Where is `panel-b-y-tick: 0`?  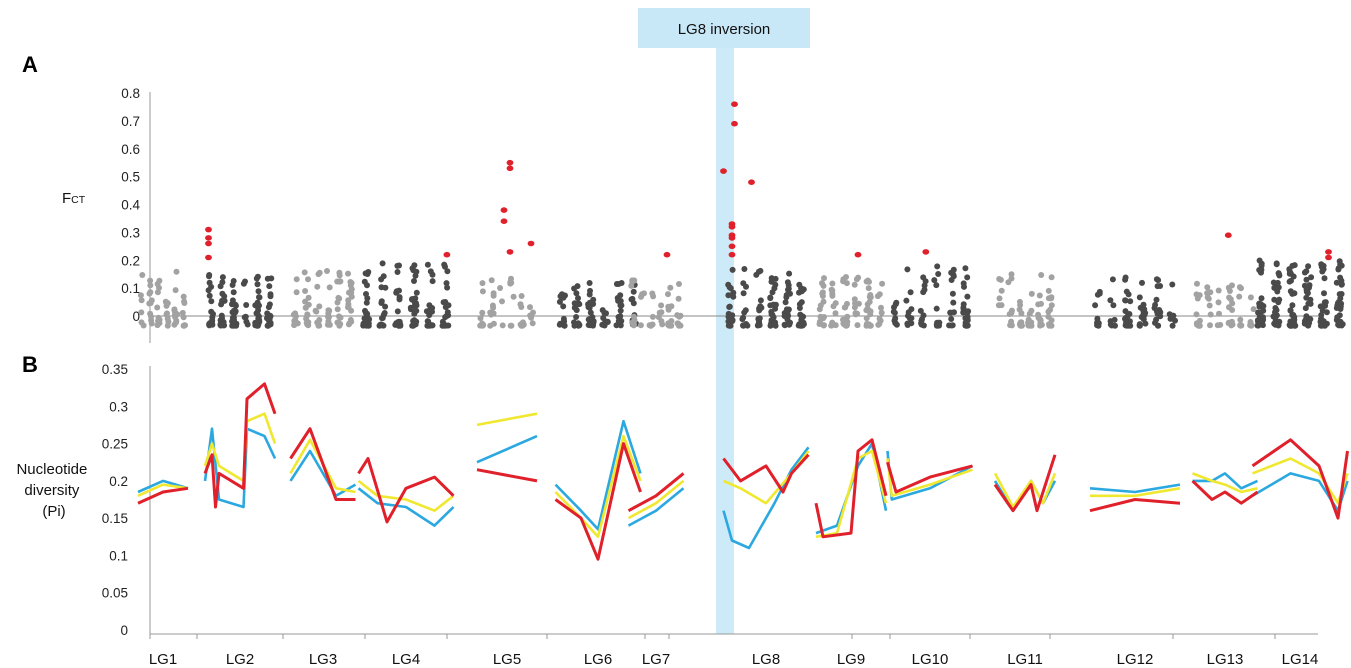
panel-b-y-tick: 0 is located at coordinates (124, 630).